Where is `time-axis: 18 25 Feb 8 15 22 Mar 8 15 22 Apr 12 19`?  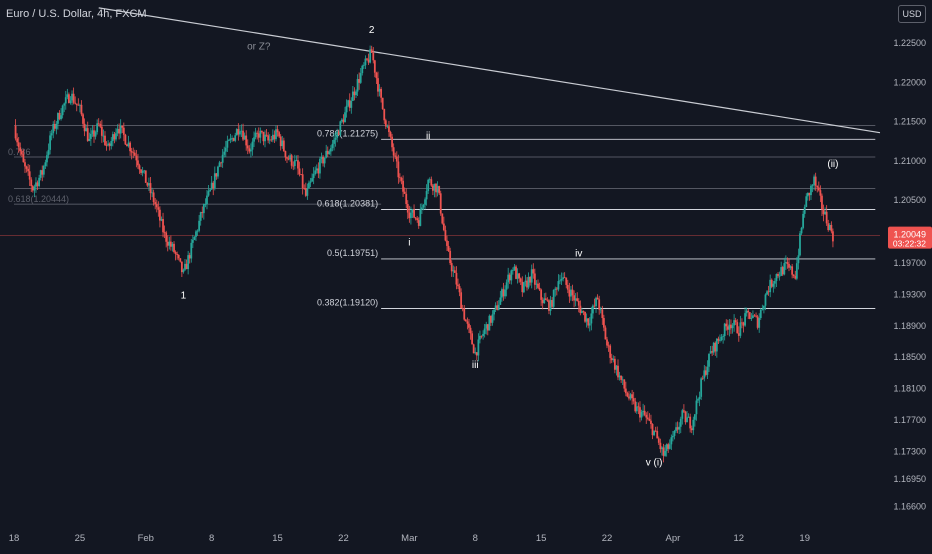
time-axis: 18 25 Feb 8 15 22 Mar 8 15 22 Apr 12 19 is located at coordinates (409, 538).